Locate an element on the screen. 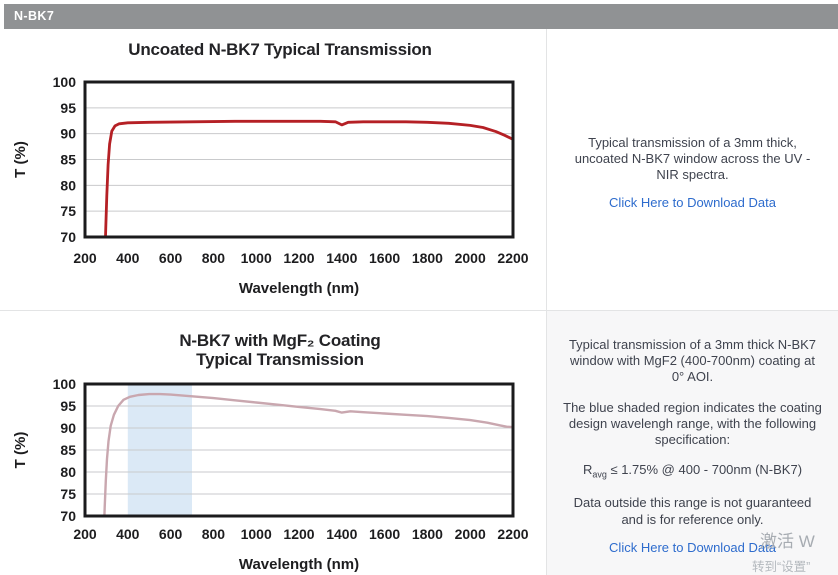  windows-activation-watermark: 激活 W 转到“设置” is located at coordinates (783, 551).